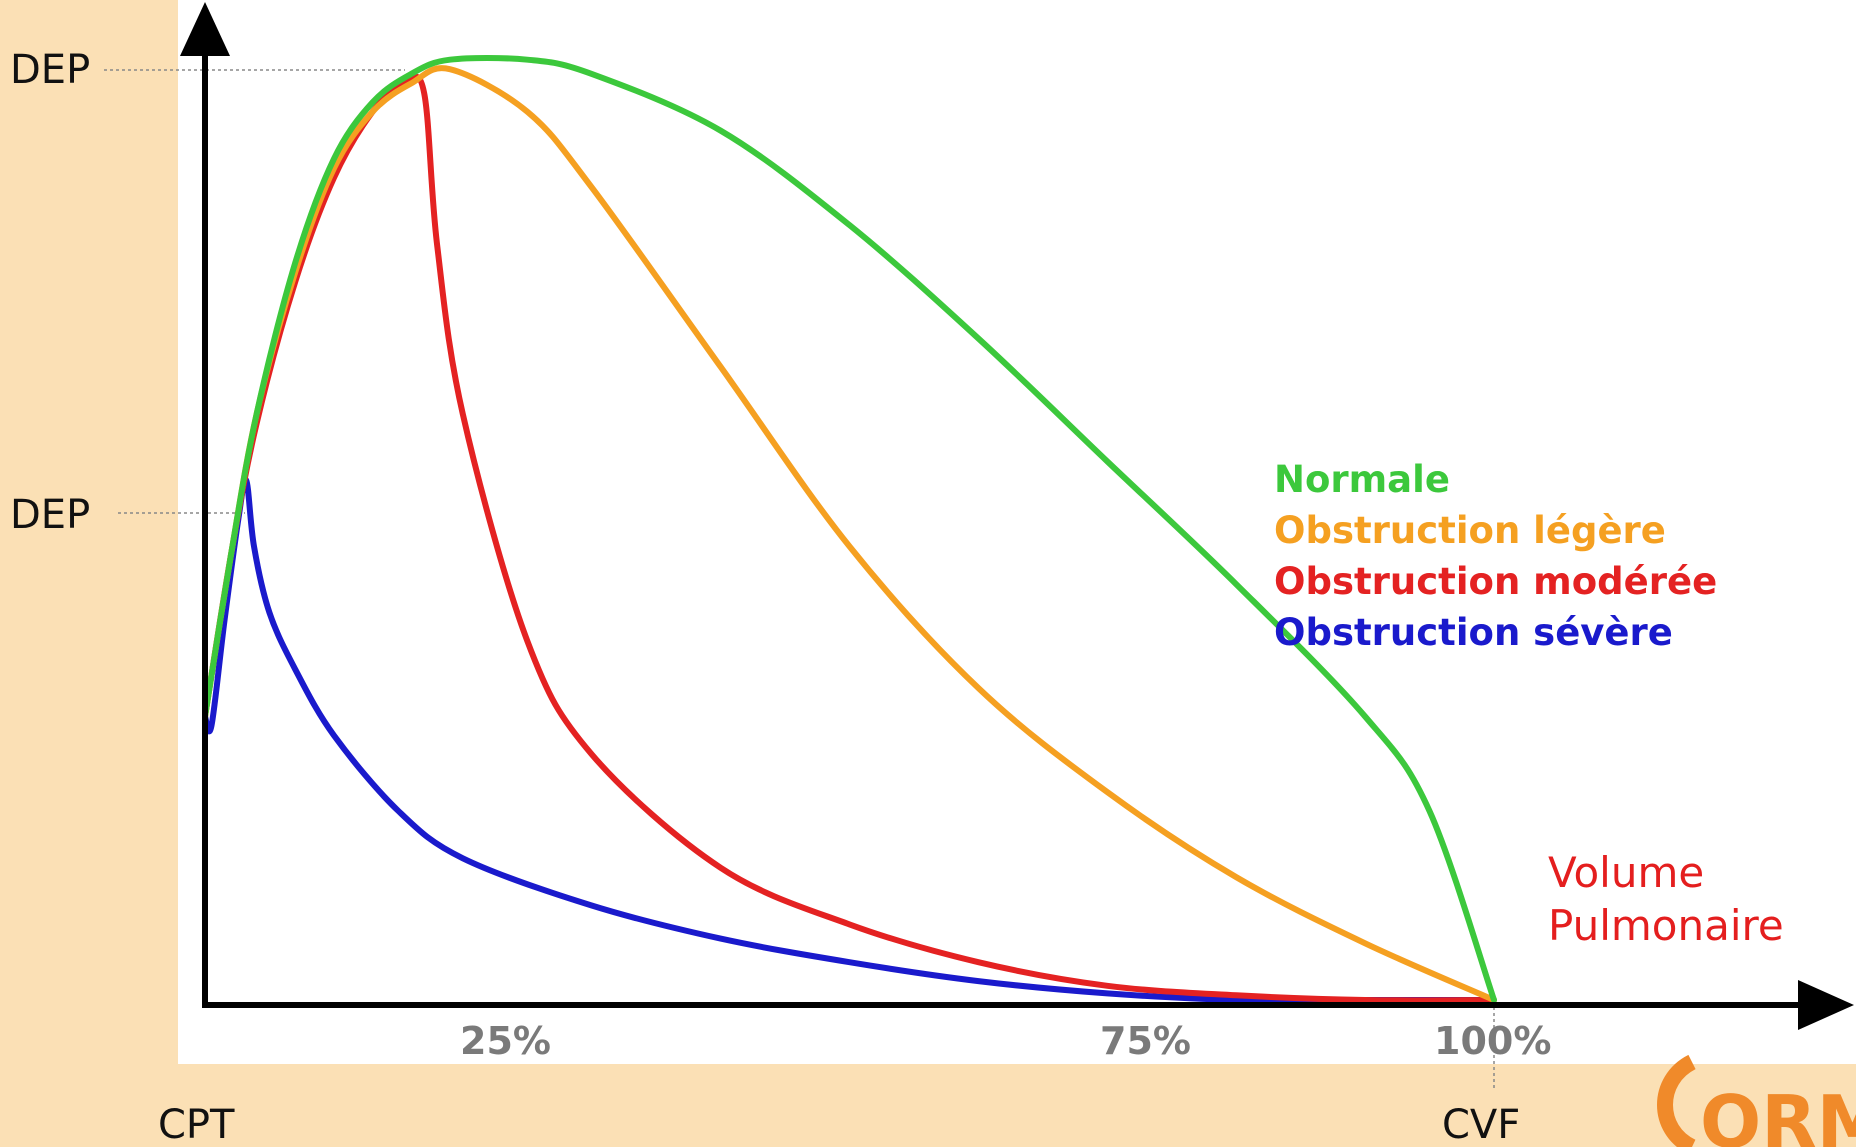 This screenshot has width=1856, height=1147. What do you see at coordinates (1492, 1041) in the screenshot?
I see `x-tick-label-100: 100%` at bounding box center [1492, 1041].